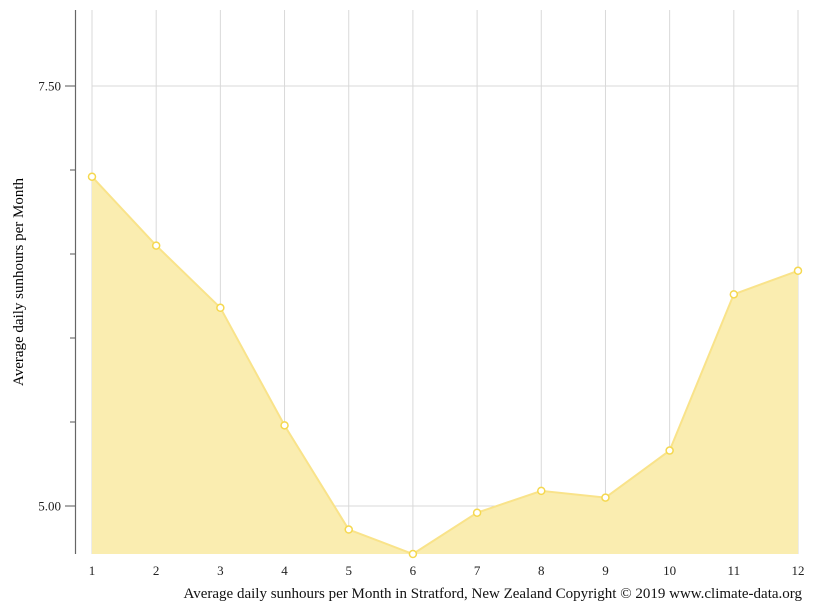 The image size is (815, 611). Describe the element at coordinates (348, 570) in the screenshot. I see `x-tick-label: 5` at that location.